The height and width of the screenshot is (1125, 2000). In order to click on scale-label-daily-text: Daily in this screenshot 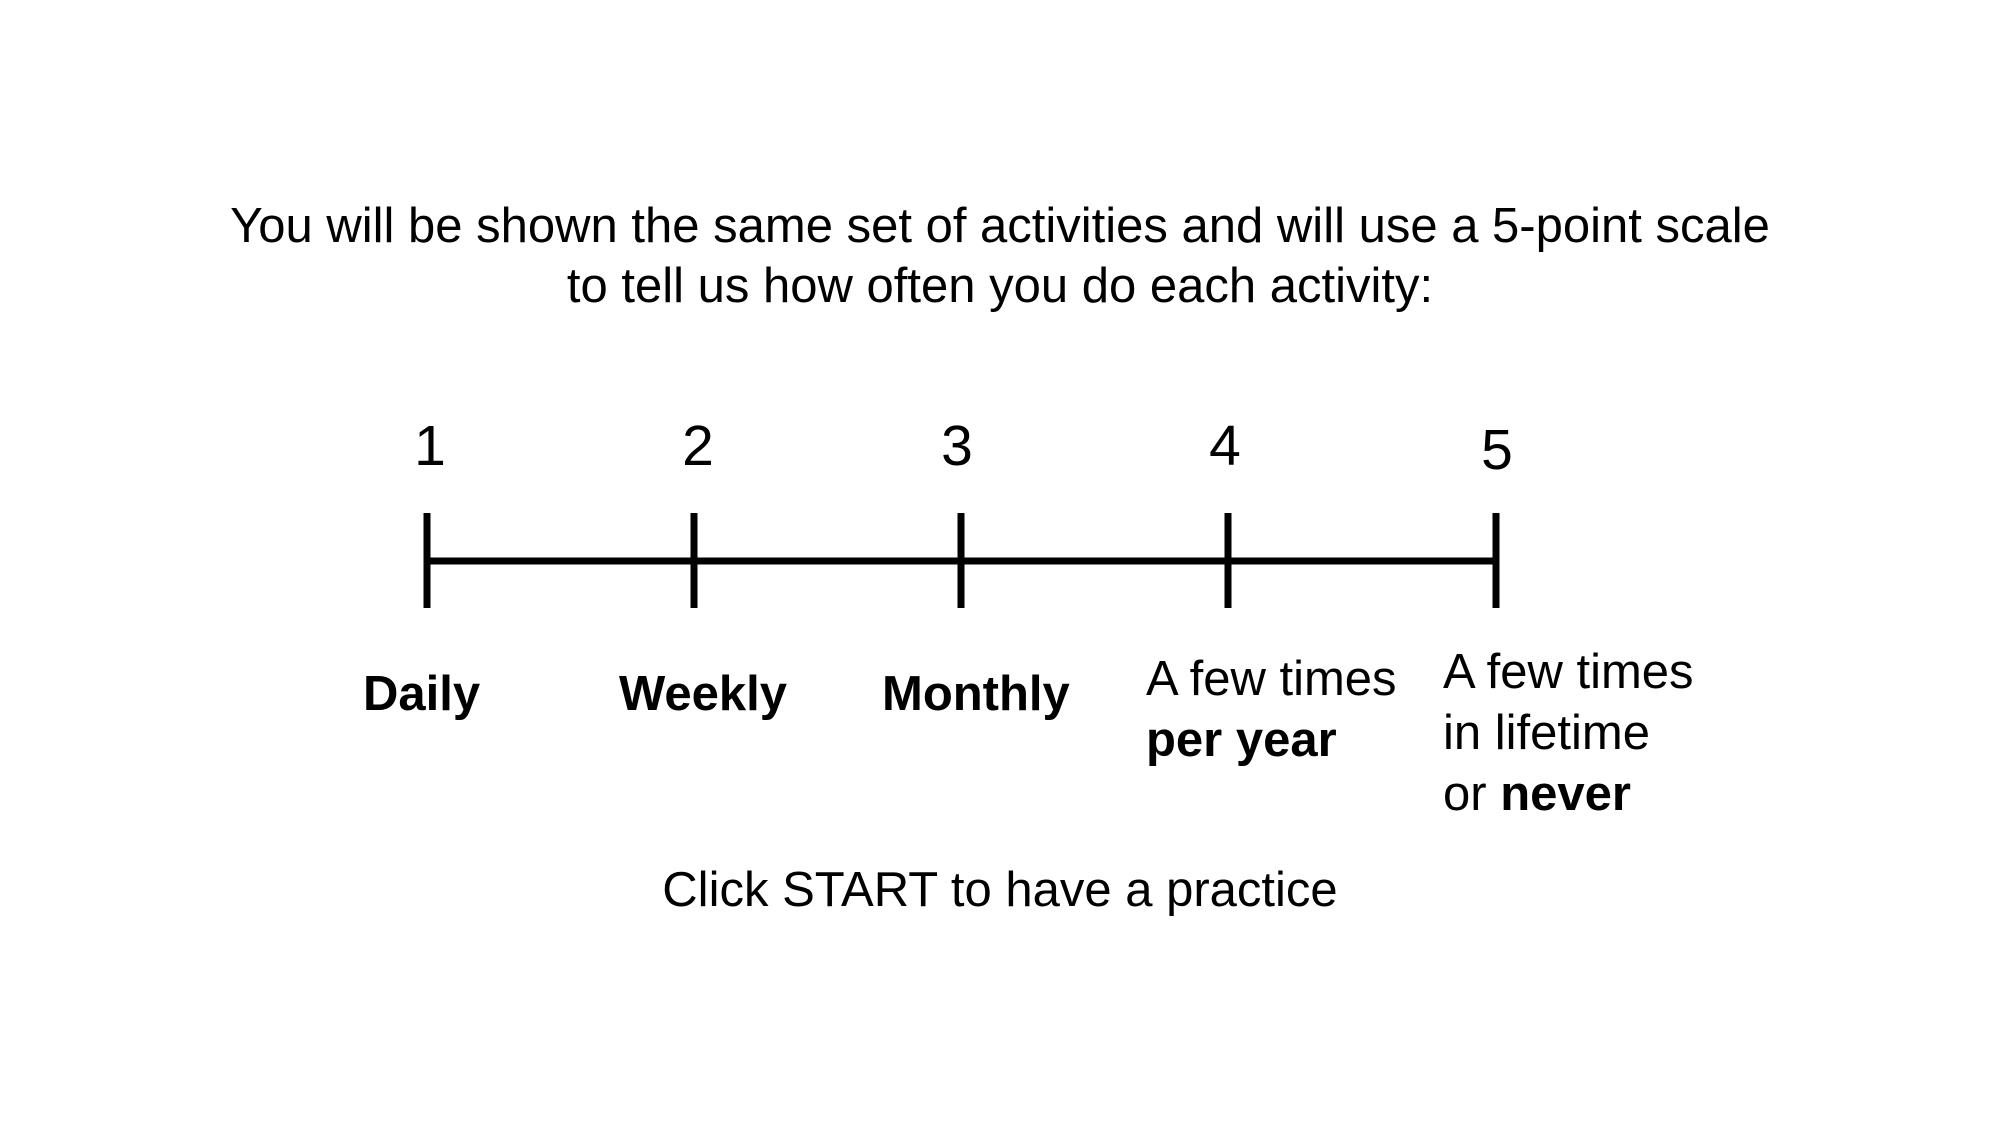, I will do `click(422, 694)`.